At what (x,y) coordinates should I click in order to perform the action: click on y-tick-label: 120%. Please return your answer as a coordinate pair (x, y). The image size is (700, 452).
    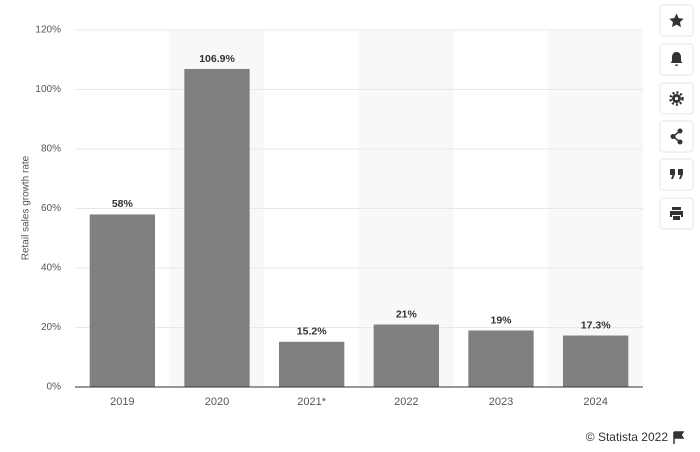
    Looking at the image, I should click on (48, 30).